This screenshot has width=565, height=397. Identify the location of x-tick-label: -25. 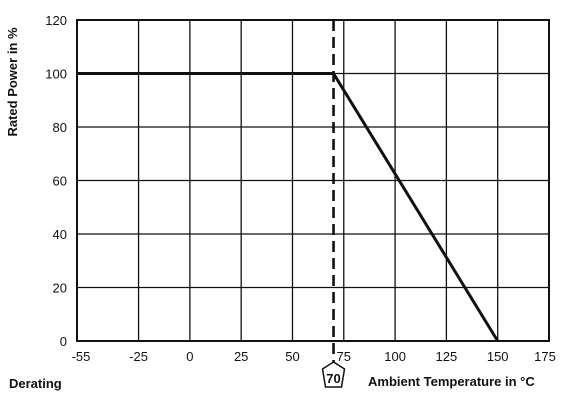
(138, 356).